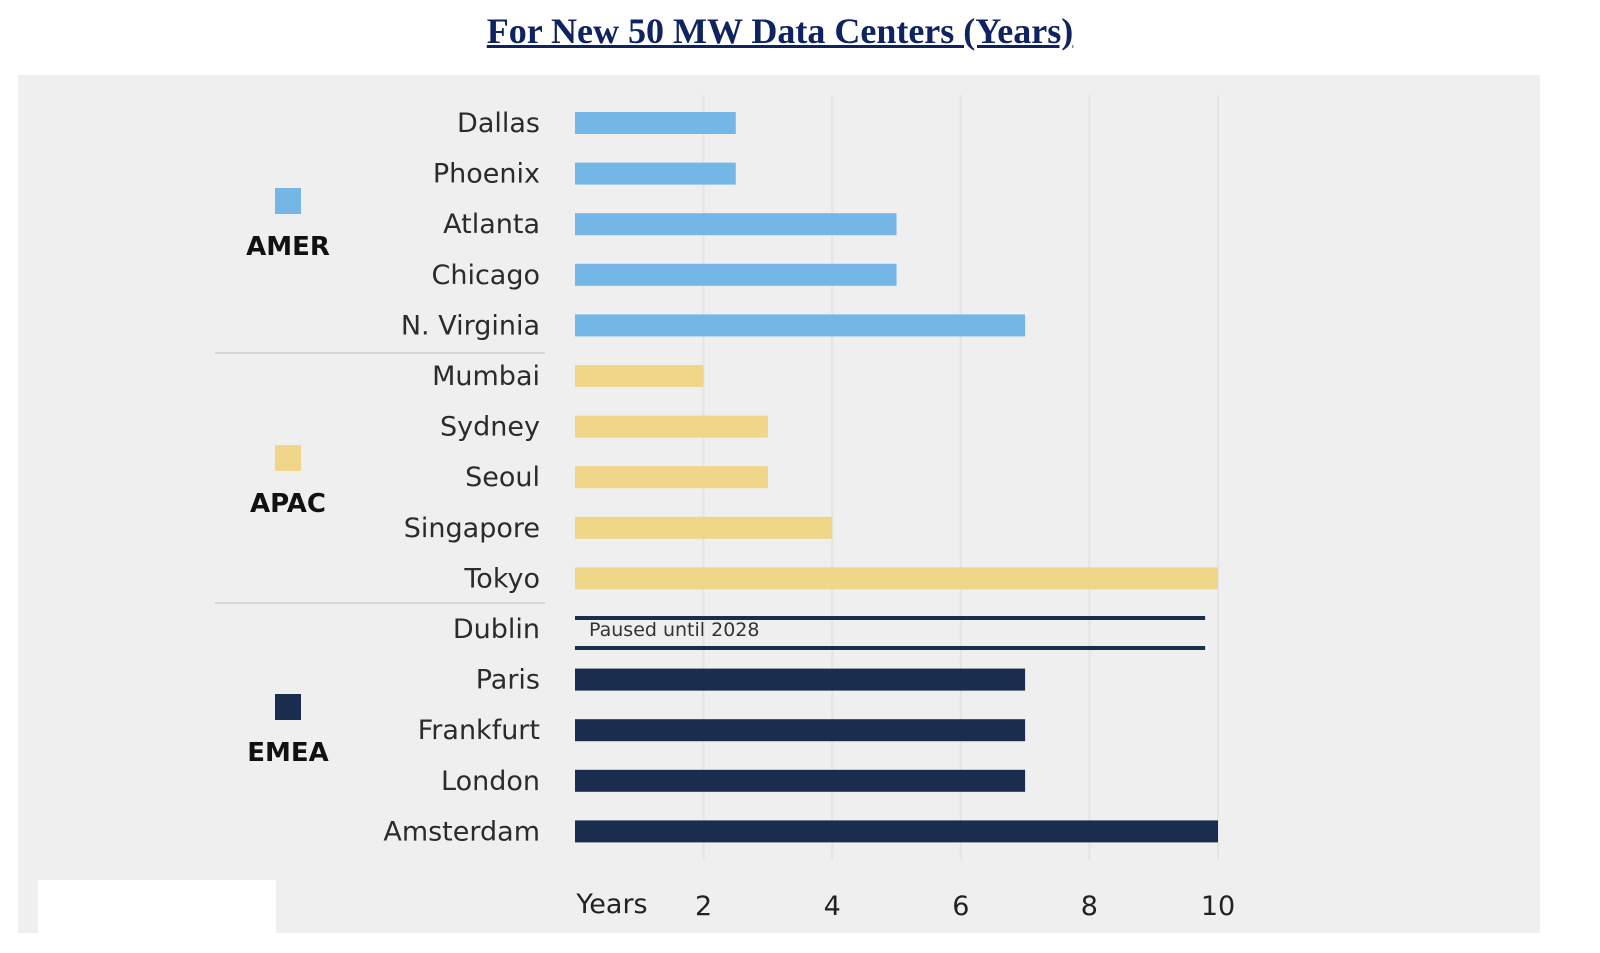  I want to click on bar-n-virginia, so click(800, 325).